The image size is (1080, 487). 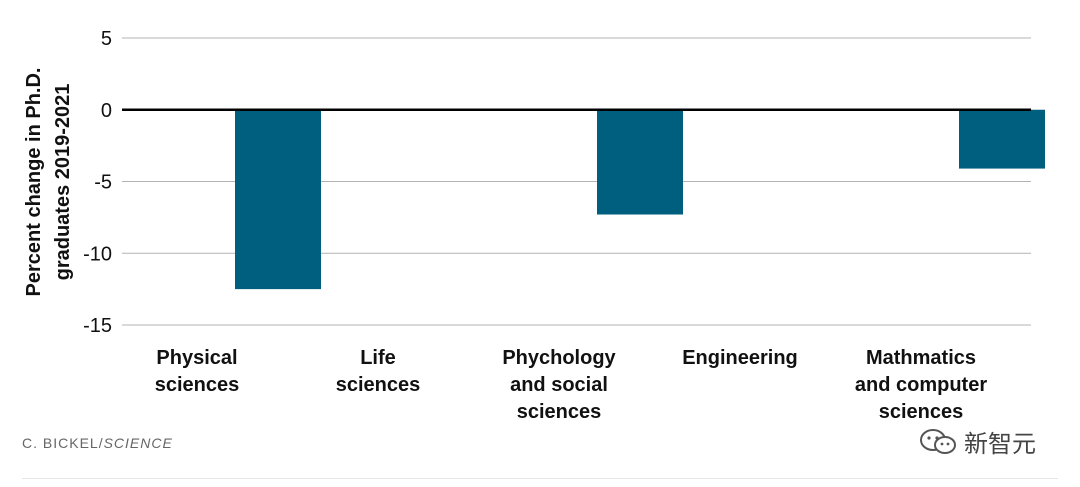 What do you see at coordinates (378, 358) in the screenshot?
I see `category-label-line: Life` at bounding box center [378, 358].